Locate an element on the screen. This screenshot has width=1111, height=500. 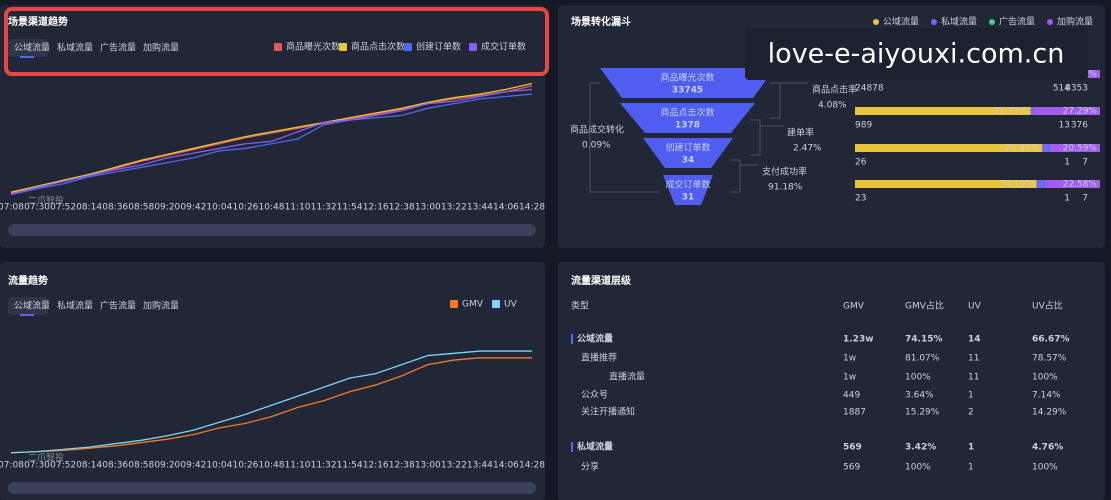
table-cell: 3.42% is located at coordinates (920, 448).